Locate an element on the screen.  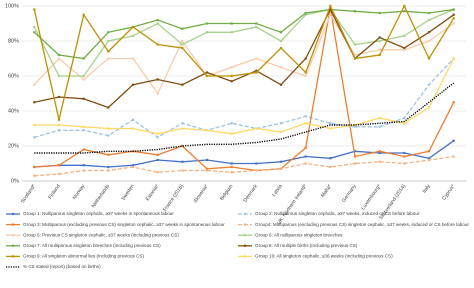
x-tick-label: Belgium is located at coordinates (226, 192).